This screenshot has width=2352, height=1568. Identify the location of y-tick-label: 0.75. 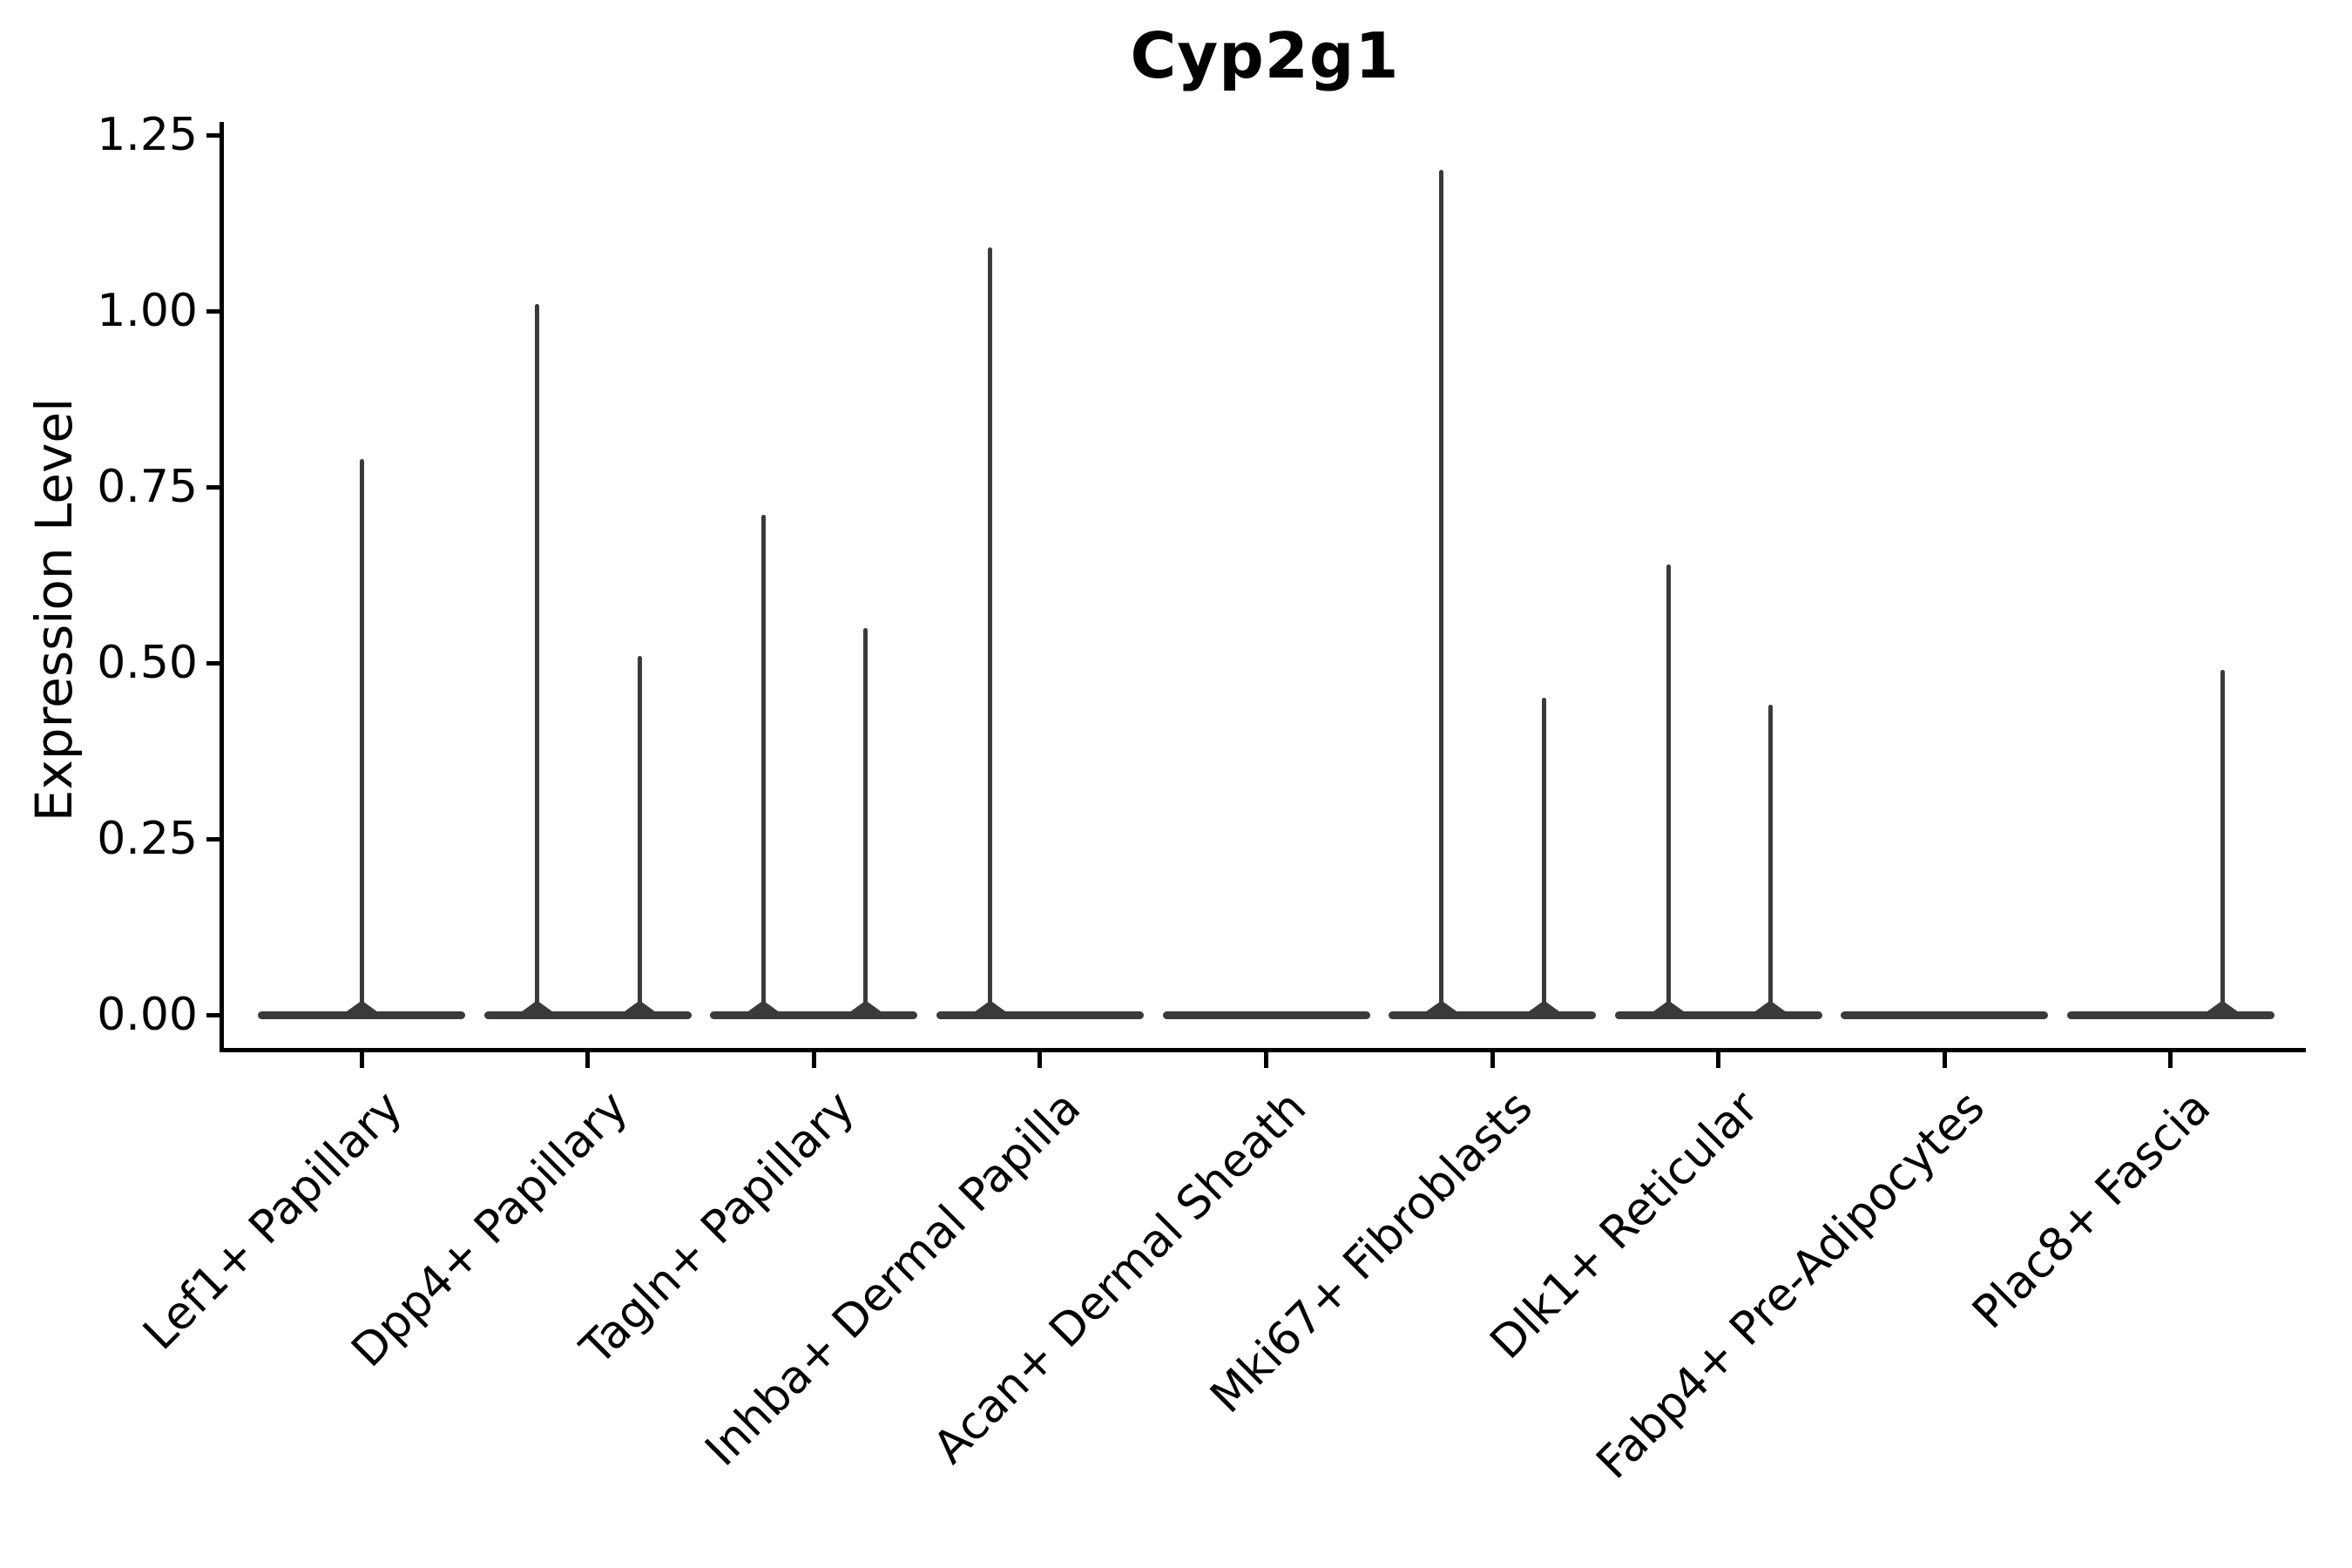
(147, 487).